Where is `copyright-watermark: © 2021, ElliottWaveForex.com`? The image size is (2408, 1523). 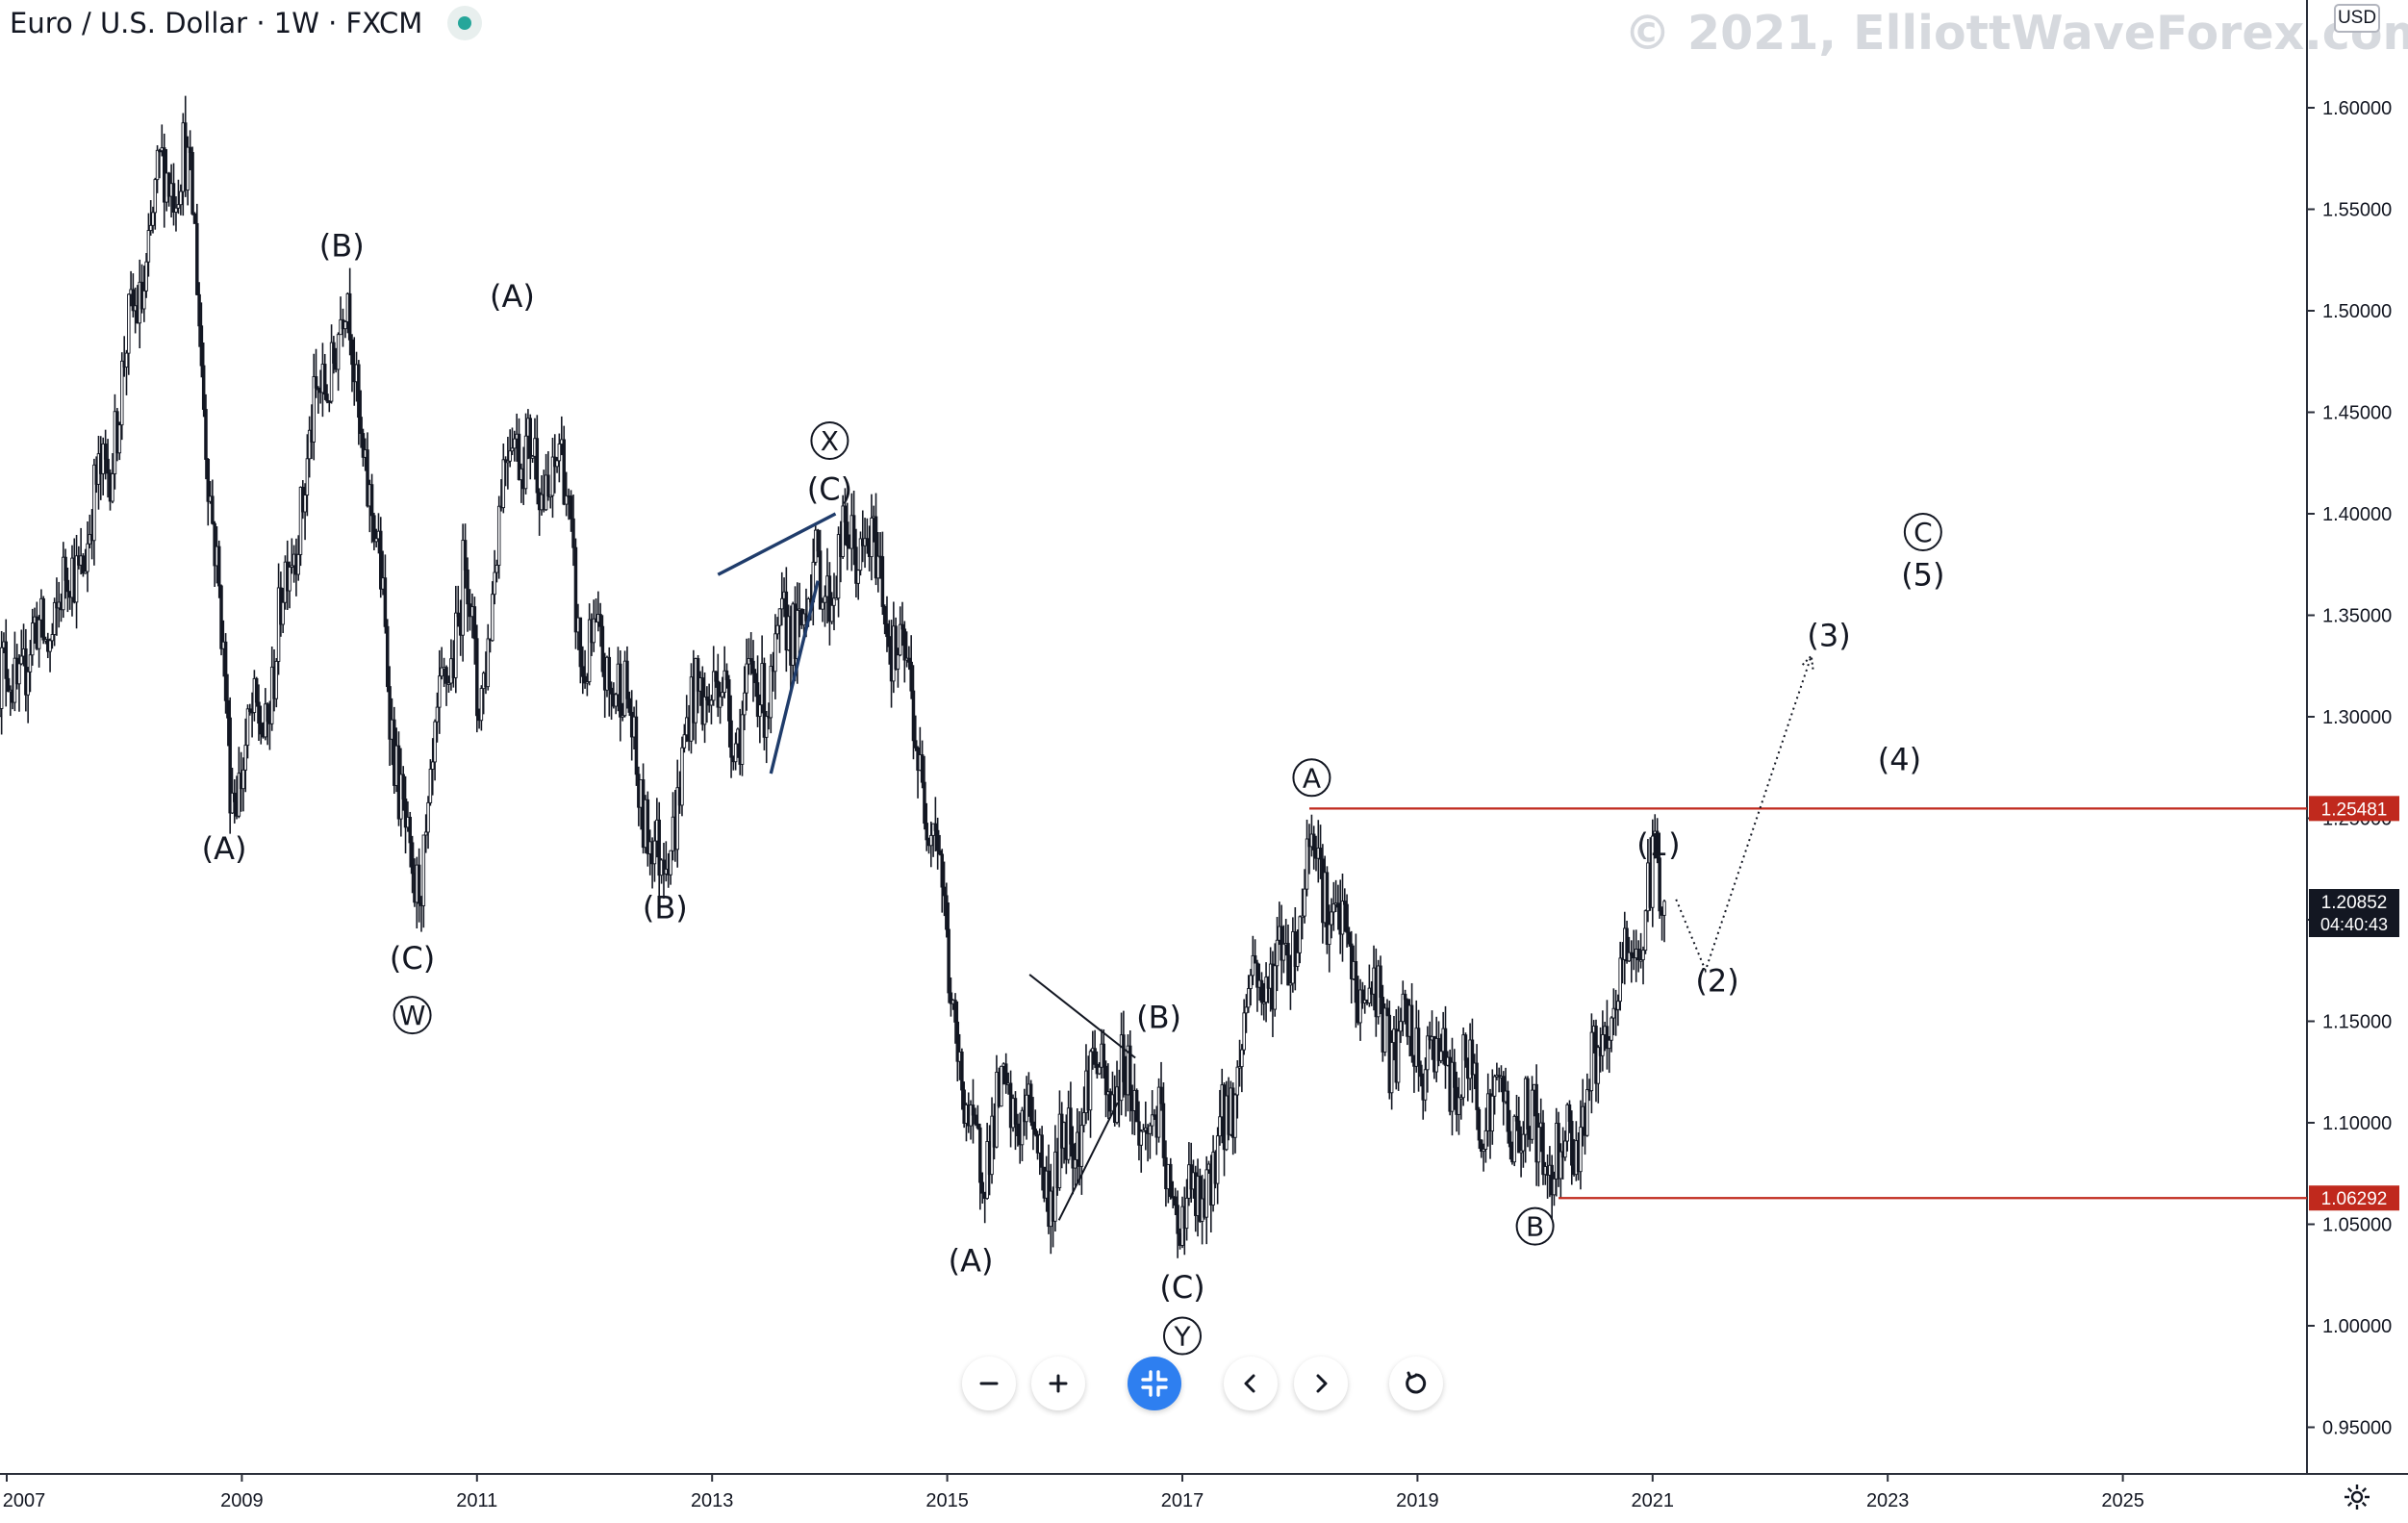
copyright-watermark: © 2021, ElliottWaveForex.com is located at coordinates (2016, 33).